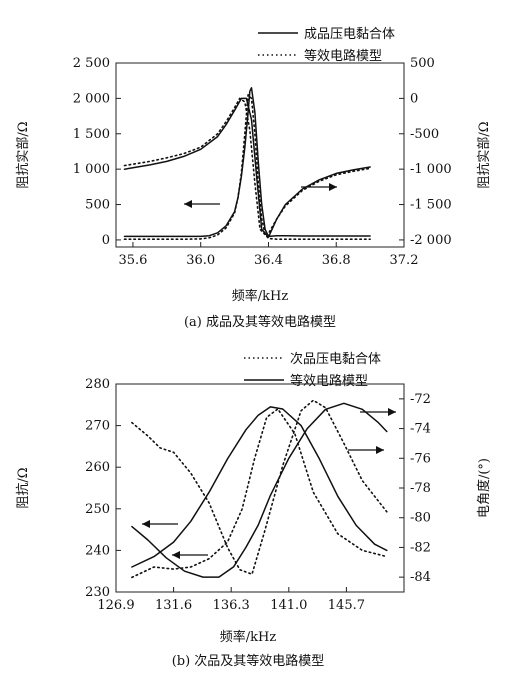 The width and height of the screenshot is (507, 685). Describe the element at coordinates (97, 550) in the screenshot. I see `y-left-tick-label: 240` at that location.